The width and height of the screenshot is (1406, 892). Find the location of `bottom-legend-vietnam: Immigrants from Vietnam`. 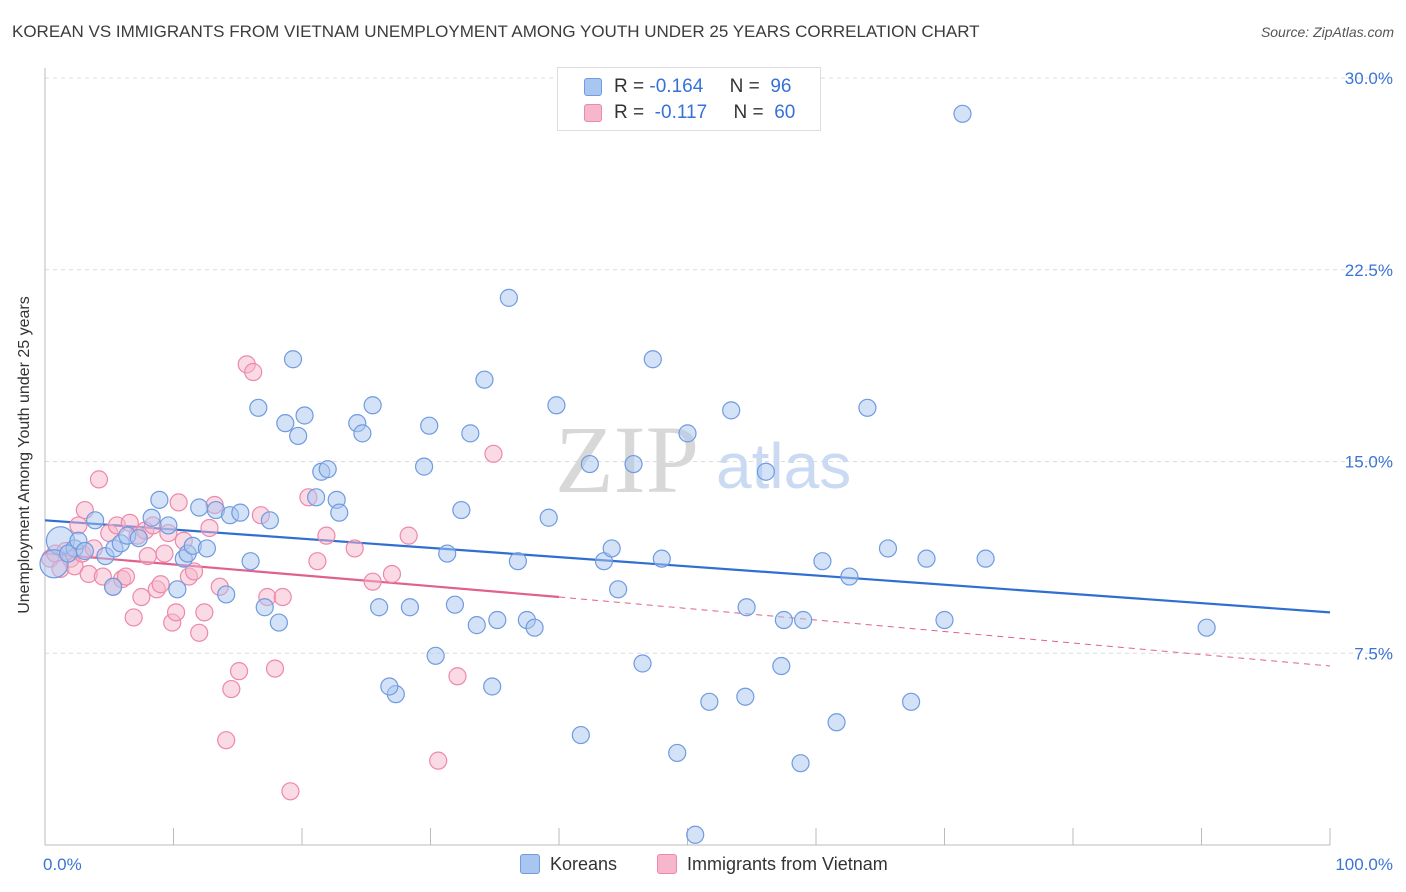

bottom-legend-vietnam: Immigrants from Vietnam is located at coordinates (772, 864).